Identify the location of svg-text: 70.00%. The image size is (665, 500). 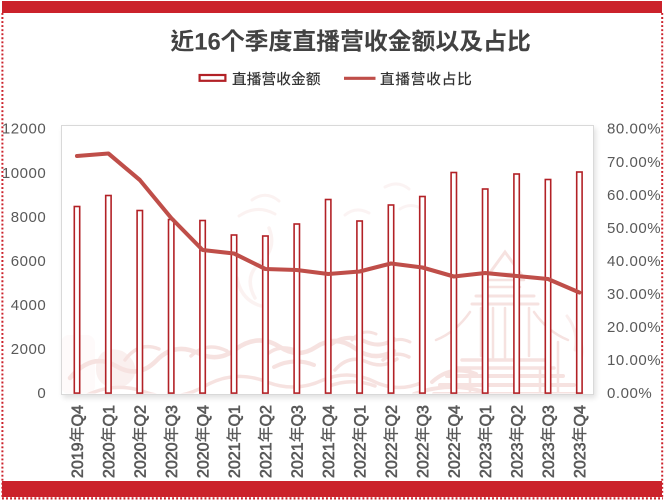
(634, 162).